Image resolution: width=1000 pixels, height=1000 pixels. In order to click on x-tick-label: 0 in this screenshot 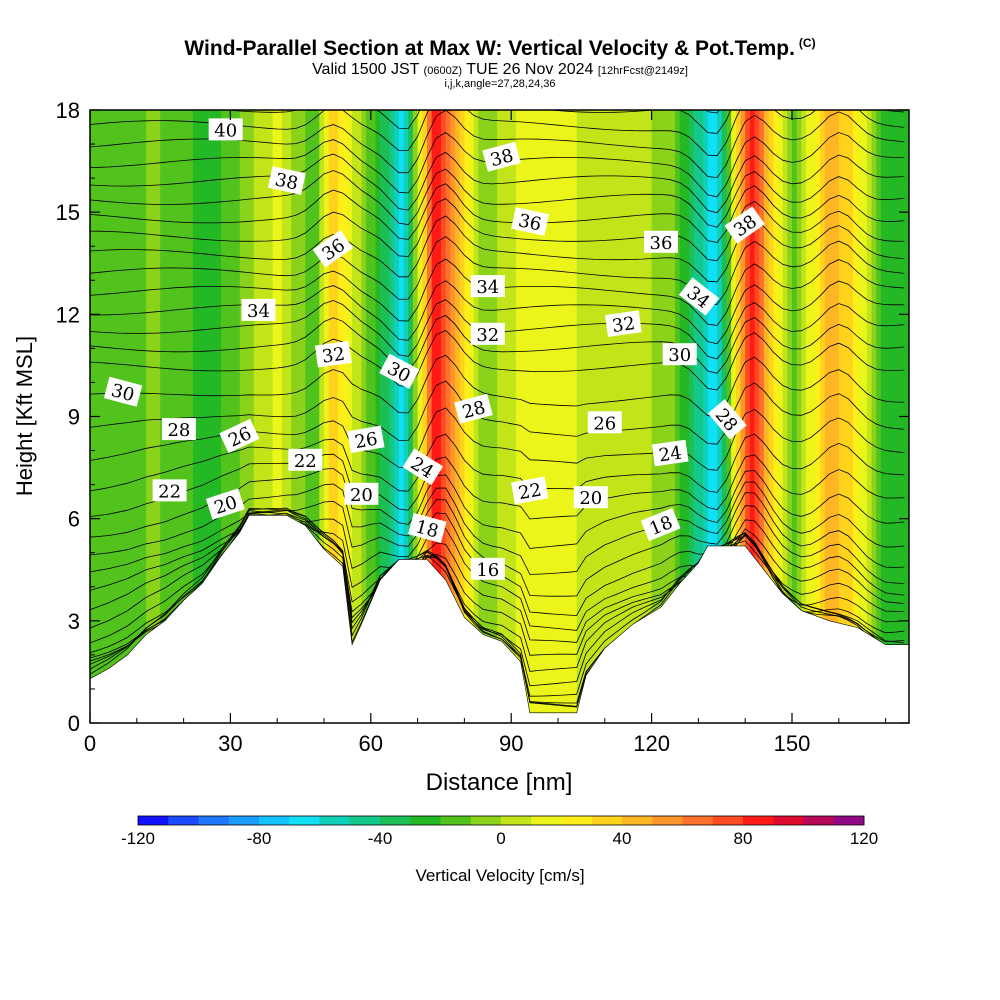, I will do `click(90, 743)`.